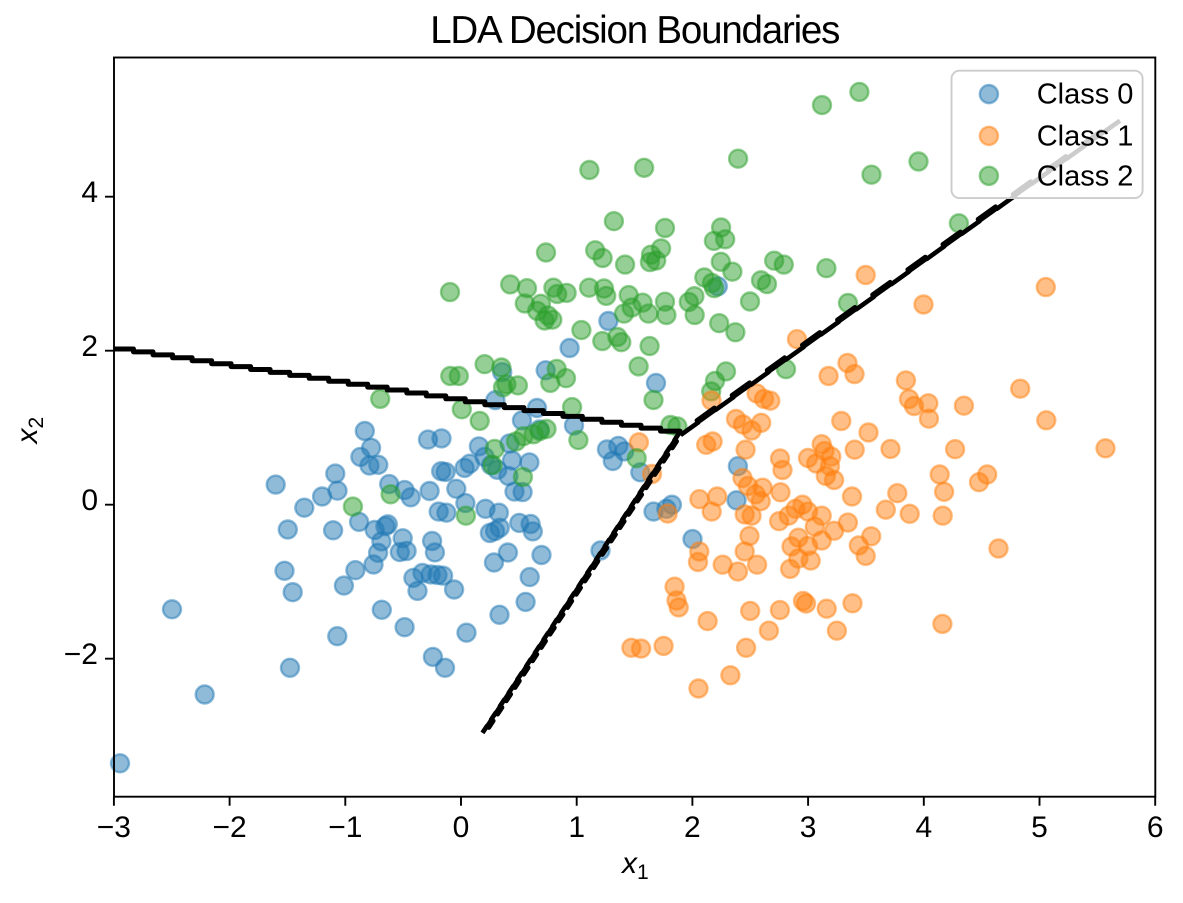 The height and width of the screenshot is (903, 1183). I want to click on svg-text: Class 1, so click(1085, 136).